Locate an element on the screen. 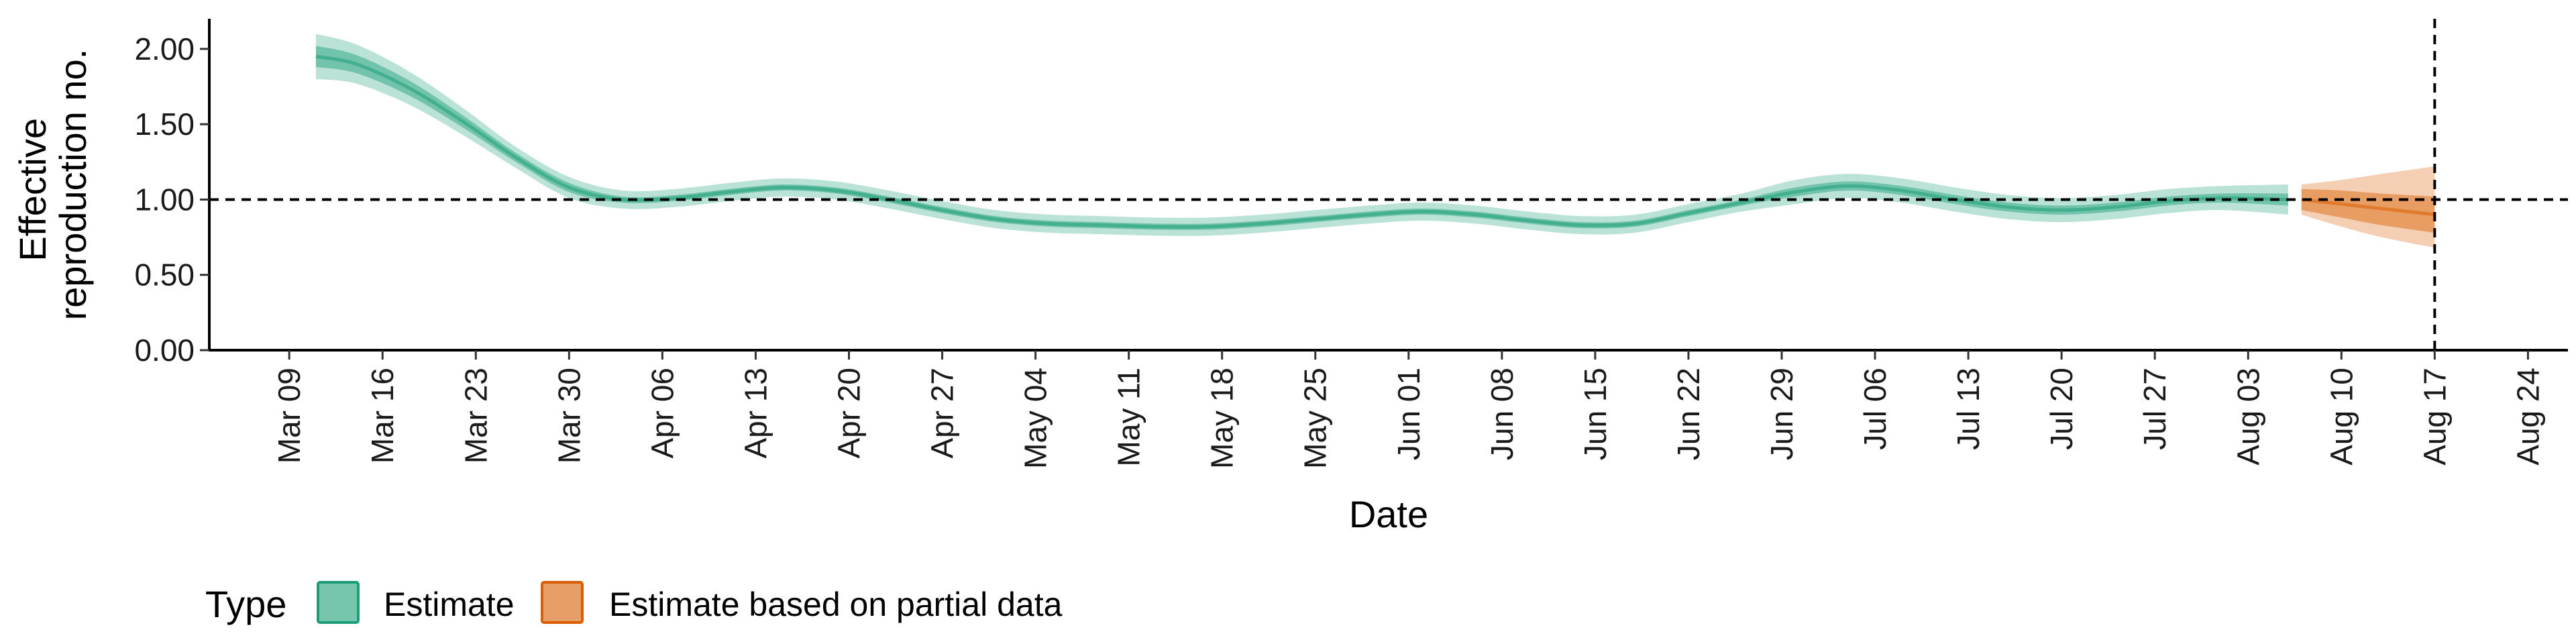 The width and height of the screenshot is (2576, 644). x-tick-label: Aug 17 is located at coordinates (2434, 417).